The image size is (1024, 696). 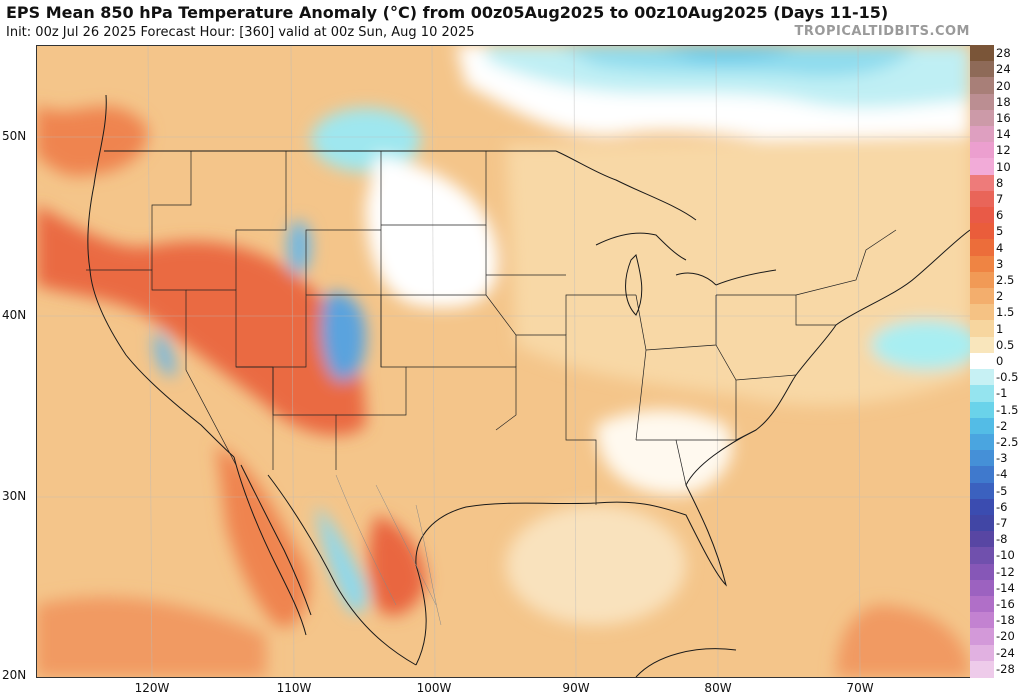 I want to click on colorbar-tick-label: 7, so click(x=1000, y=198).